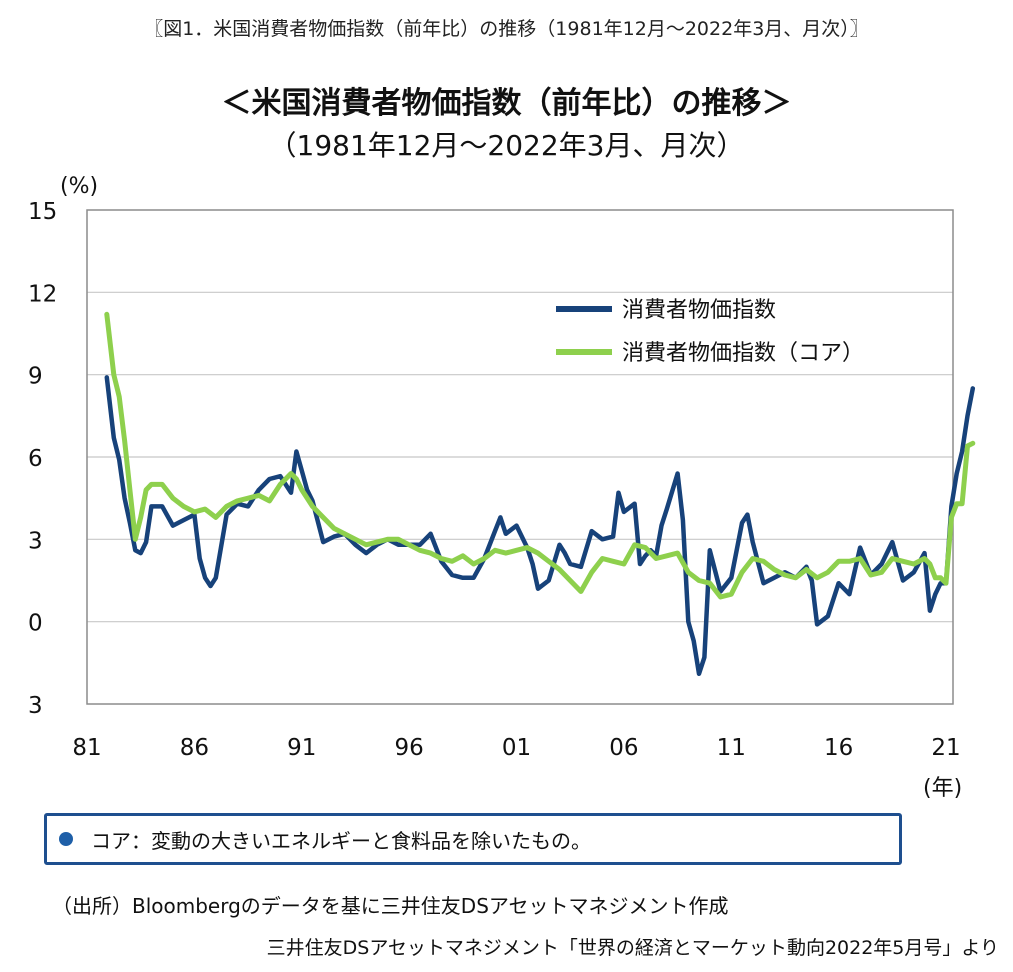  I want to click on source-text: （出所）Bloombergのデータを基に三井住友DSアセットマネジメント作成, so click(390, 906).